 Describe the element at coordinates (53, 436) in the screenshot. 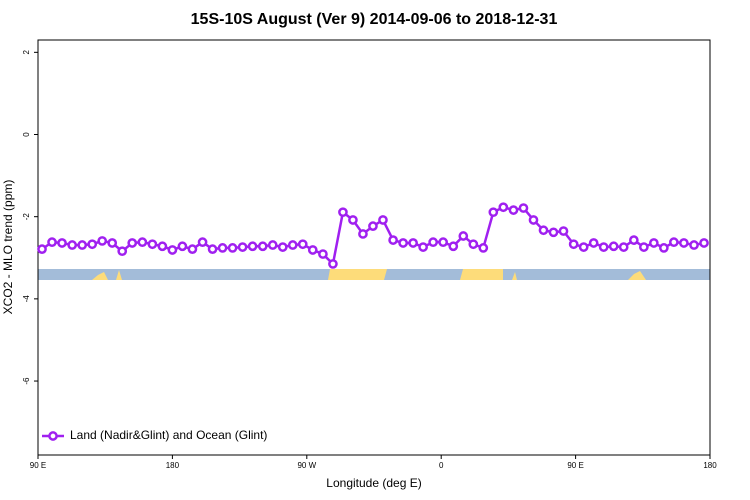

I see `legend-marker` at that location.